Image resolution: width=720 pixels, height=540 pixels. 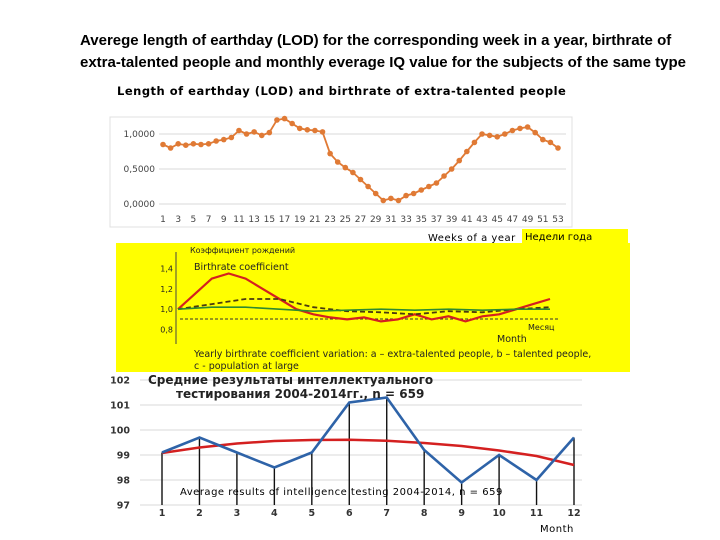 What do you see at coordinates (300, 220) in the screenshot?
I see `lod-x-tick-label: 19` at bounding box center [300, 220].